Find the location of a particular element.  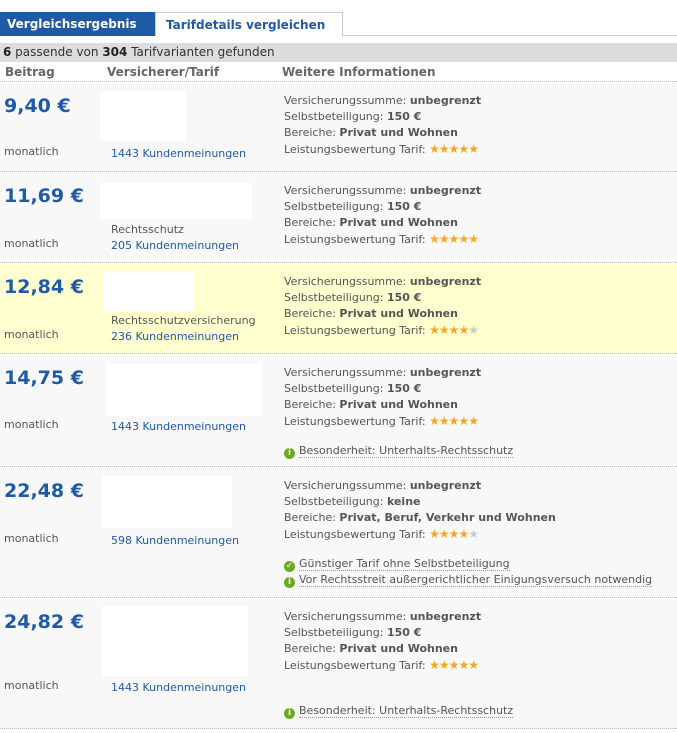

total-count: 304 is located at coordinates (115, 52).